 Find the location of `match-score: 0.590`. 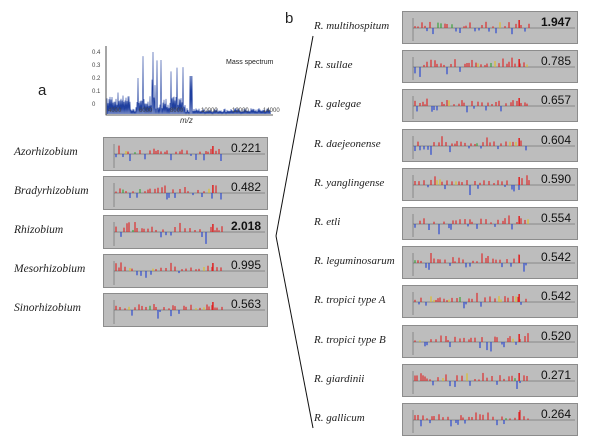

match-score: 0.590 is located at coordinates (555, 178).